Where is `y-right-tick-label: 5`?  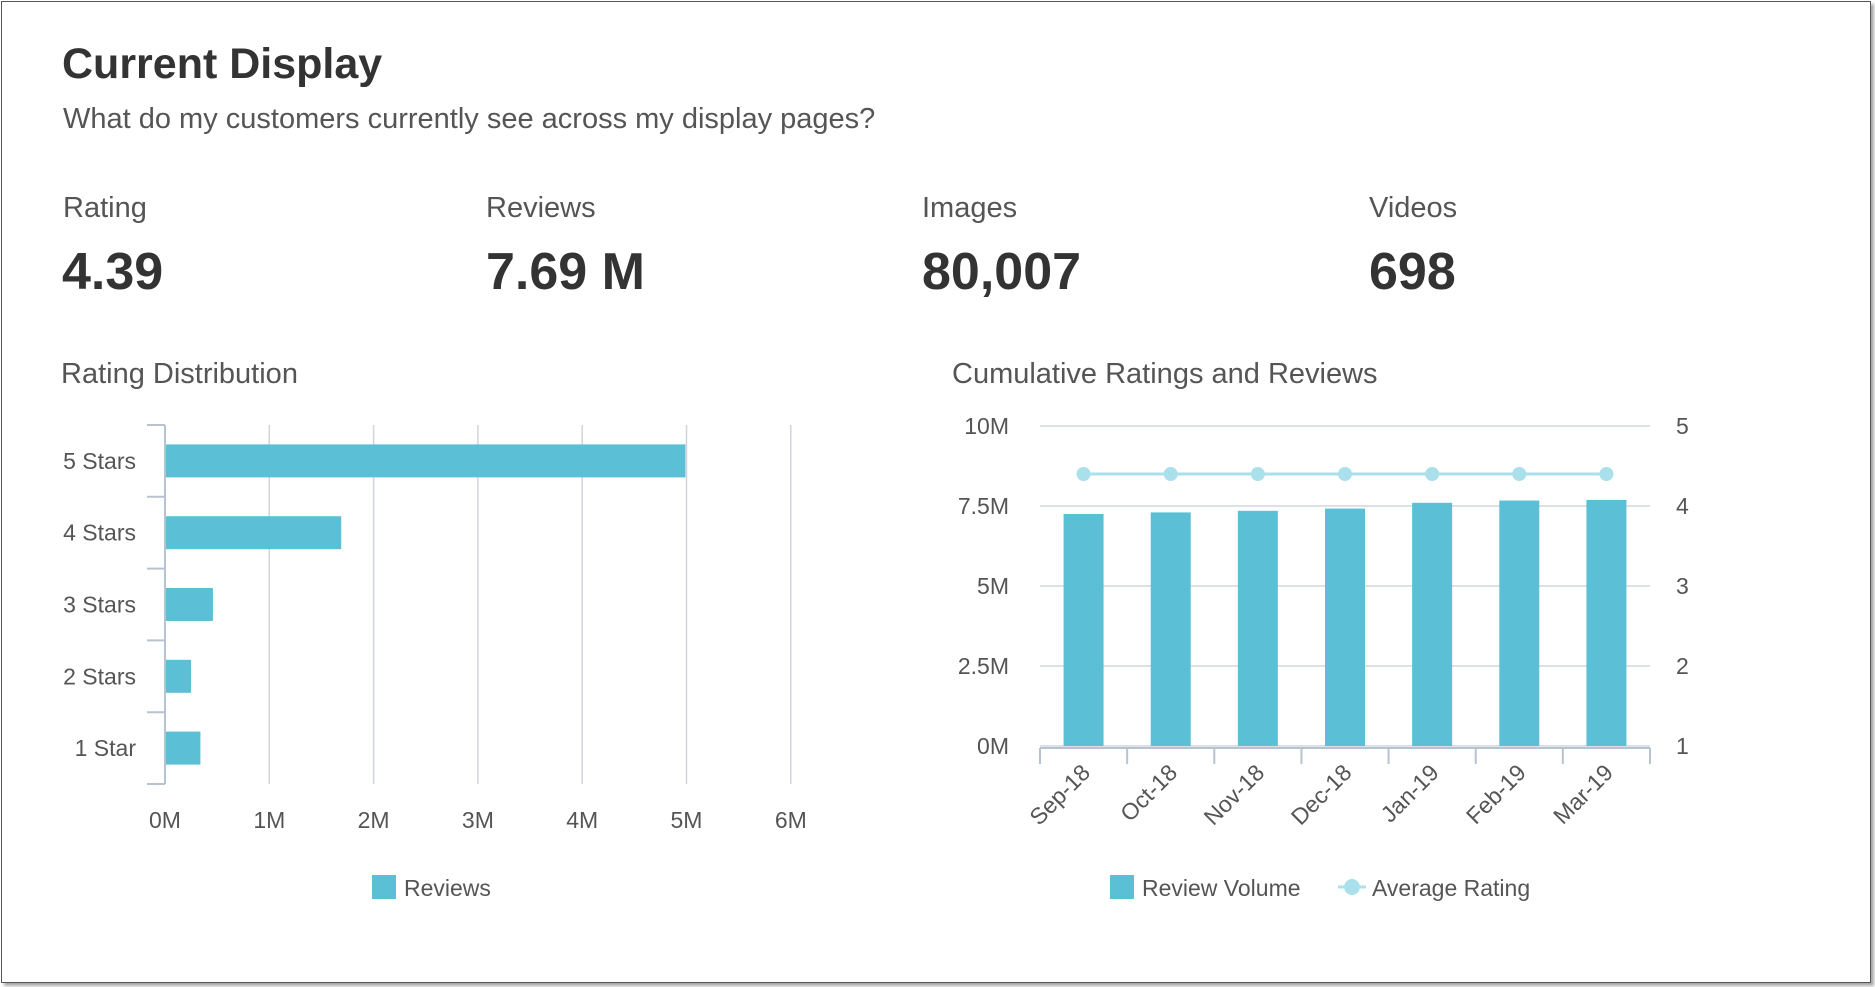
y-right-tick-label: 5 is located at coordinates (1682, 426).